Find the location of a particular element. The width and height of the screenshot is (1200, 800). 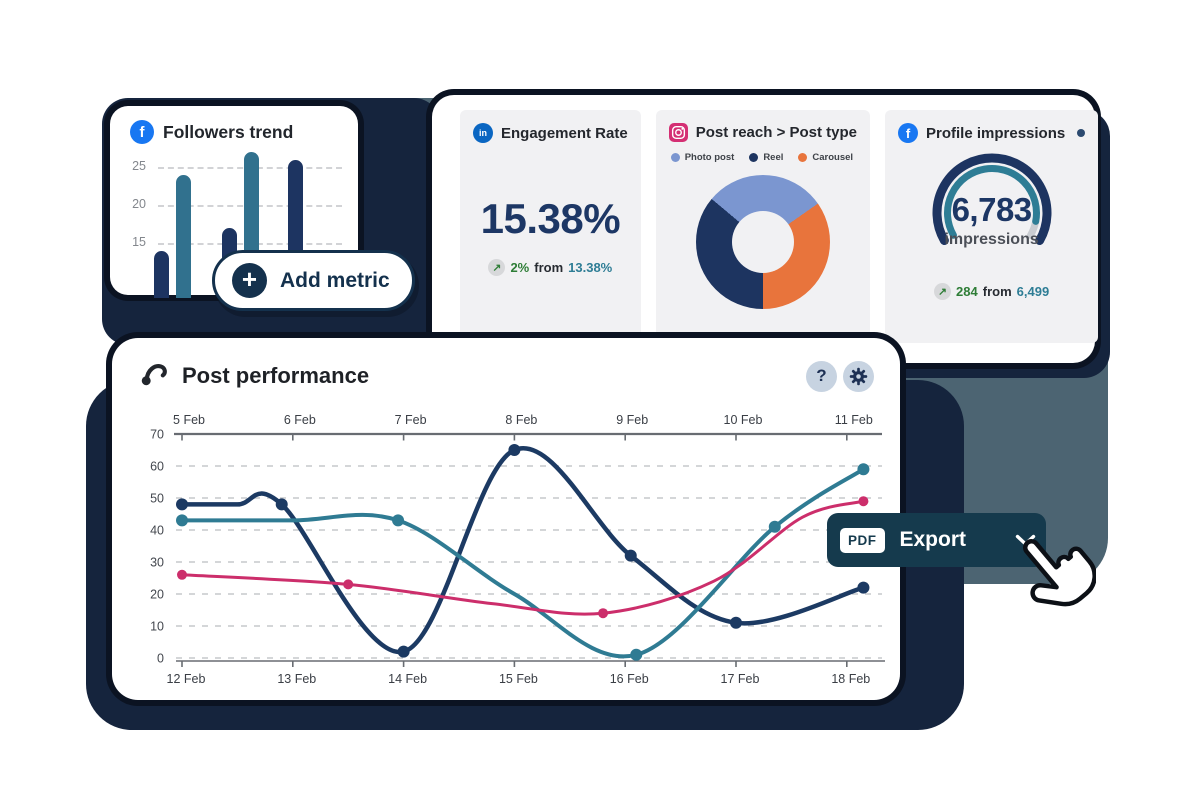

svg-text: 11 Feb is located at coordinates (854, 420).